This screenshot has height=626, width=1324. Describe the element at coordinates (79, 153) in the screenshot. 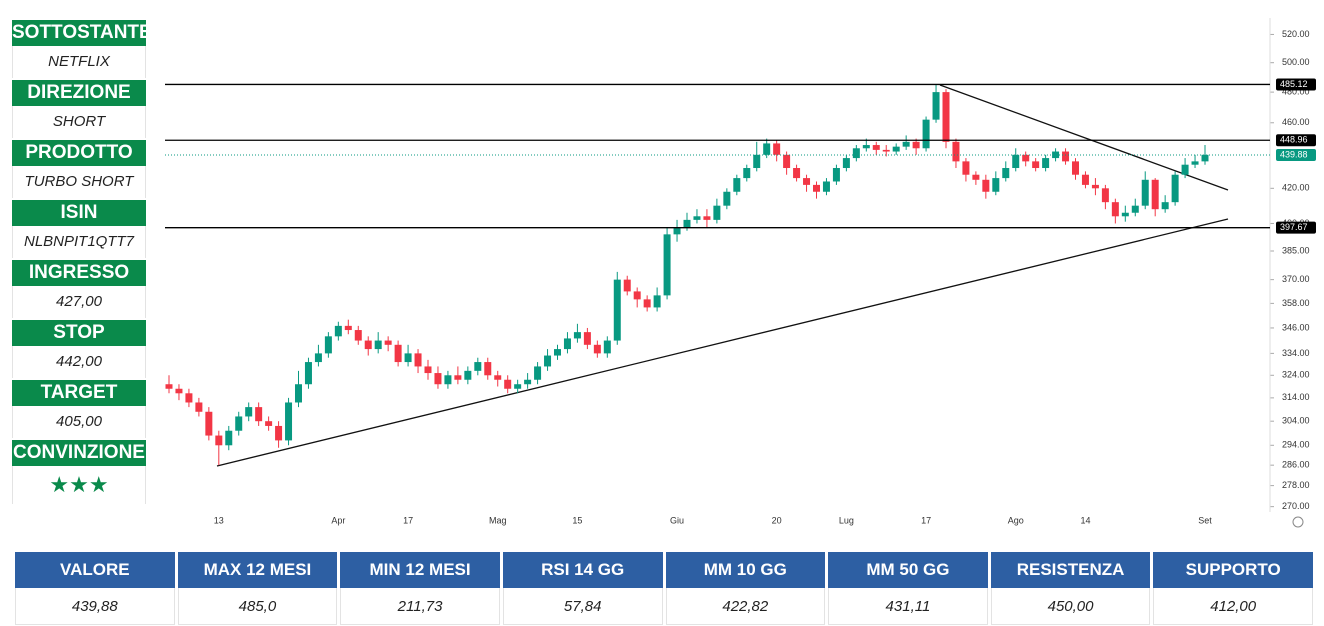

I see `sidebar-label: PRODOTTO` at that location.